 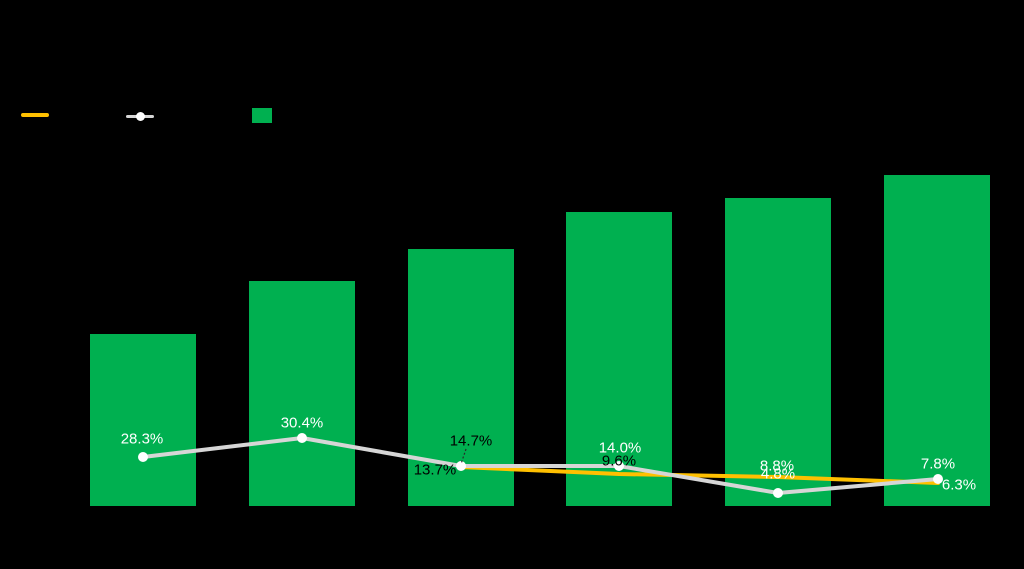 I want to click on data-label-yellow-line-9: 6.3%, so click(x=959, y=485).